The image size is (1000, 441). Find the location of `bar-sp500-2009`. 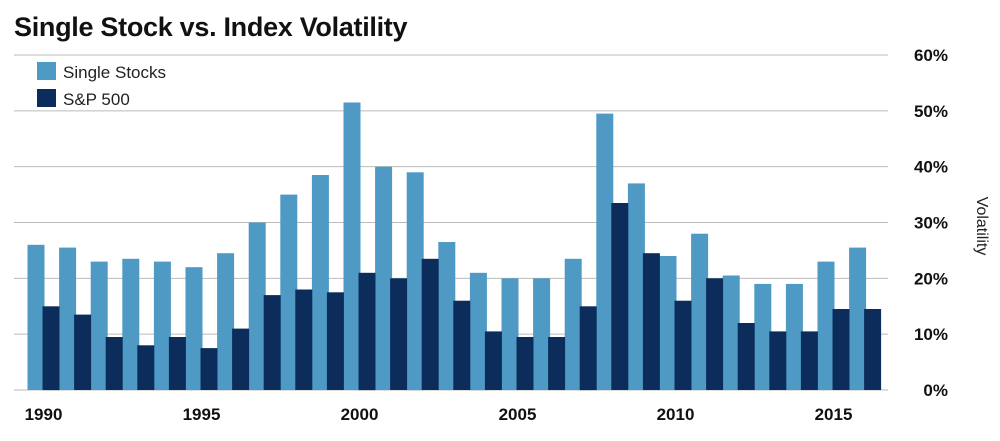

bar-sp500-2009 is located at coordinates (651, 321).